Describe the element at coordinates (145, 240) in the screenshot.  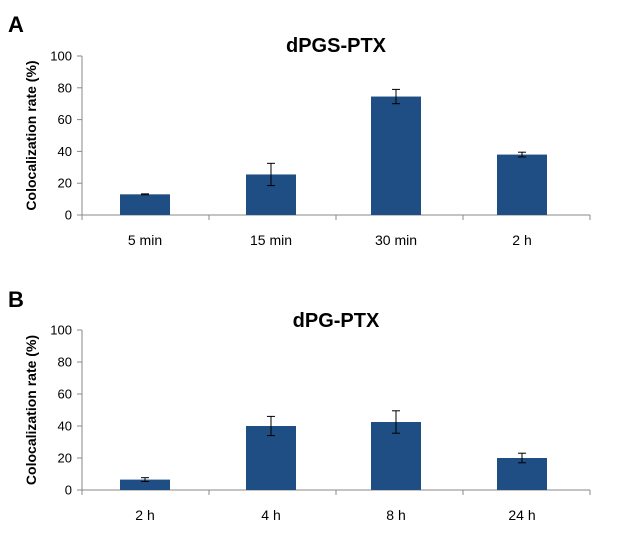
I see `x-category-label: 5 min` at that location.